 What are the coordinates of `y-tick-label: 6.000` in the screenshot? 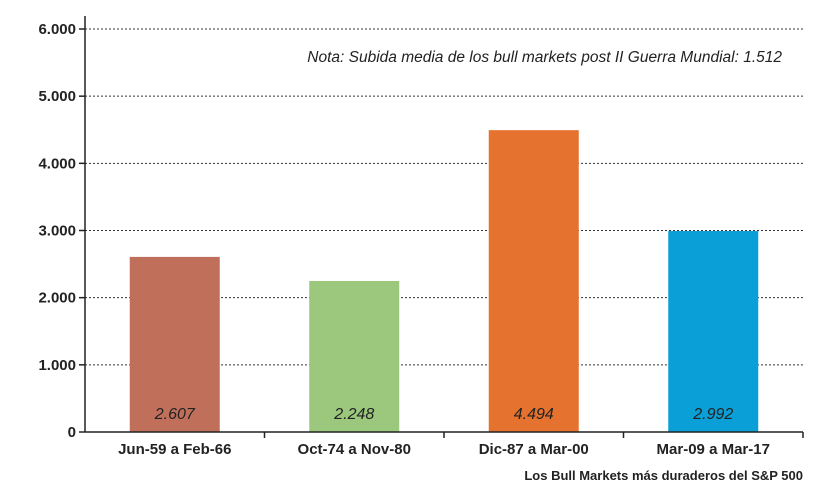 It's located at (57, 29).